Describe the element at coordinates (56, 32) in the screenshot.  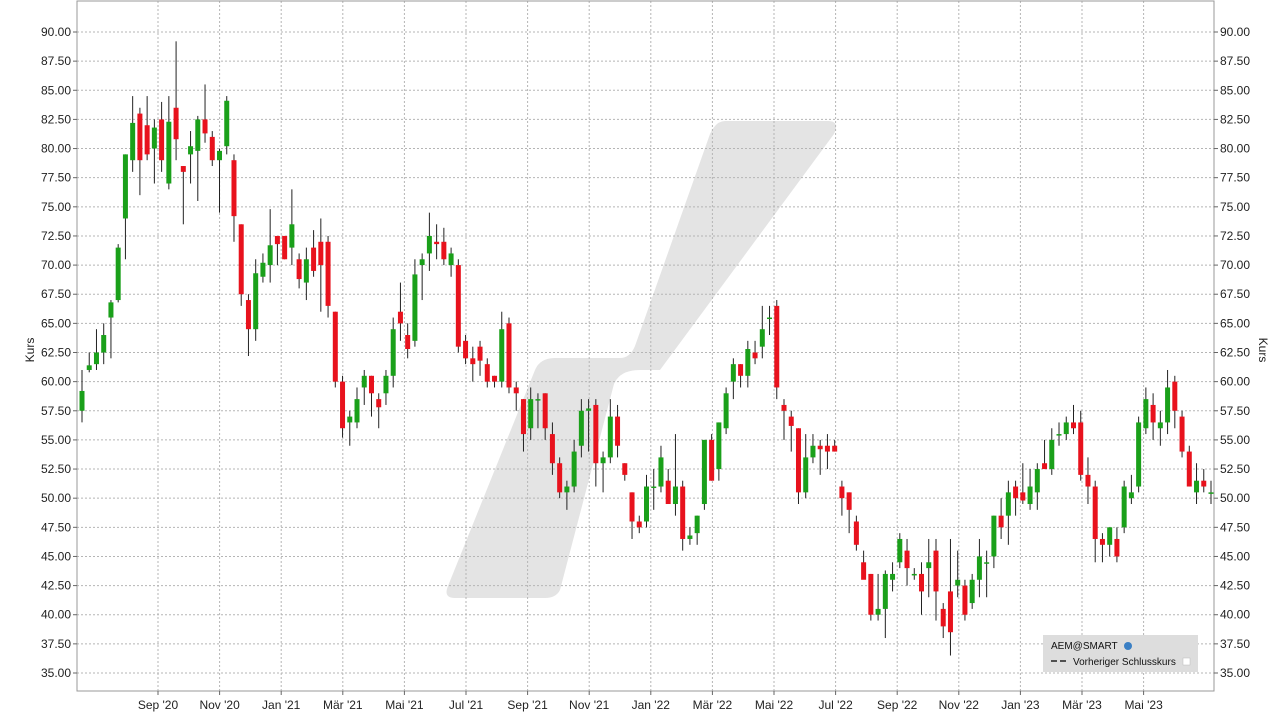
I see `y-tick-label-left: 90.00` at that location.